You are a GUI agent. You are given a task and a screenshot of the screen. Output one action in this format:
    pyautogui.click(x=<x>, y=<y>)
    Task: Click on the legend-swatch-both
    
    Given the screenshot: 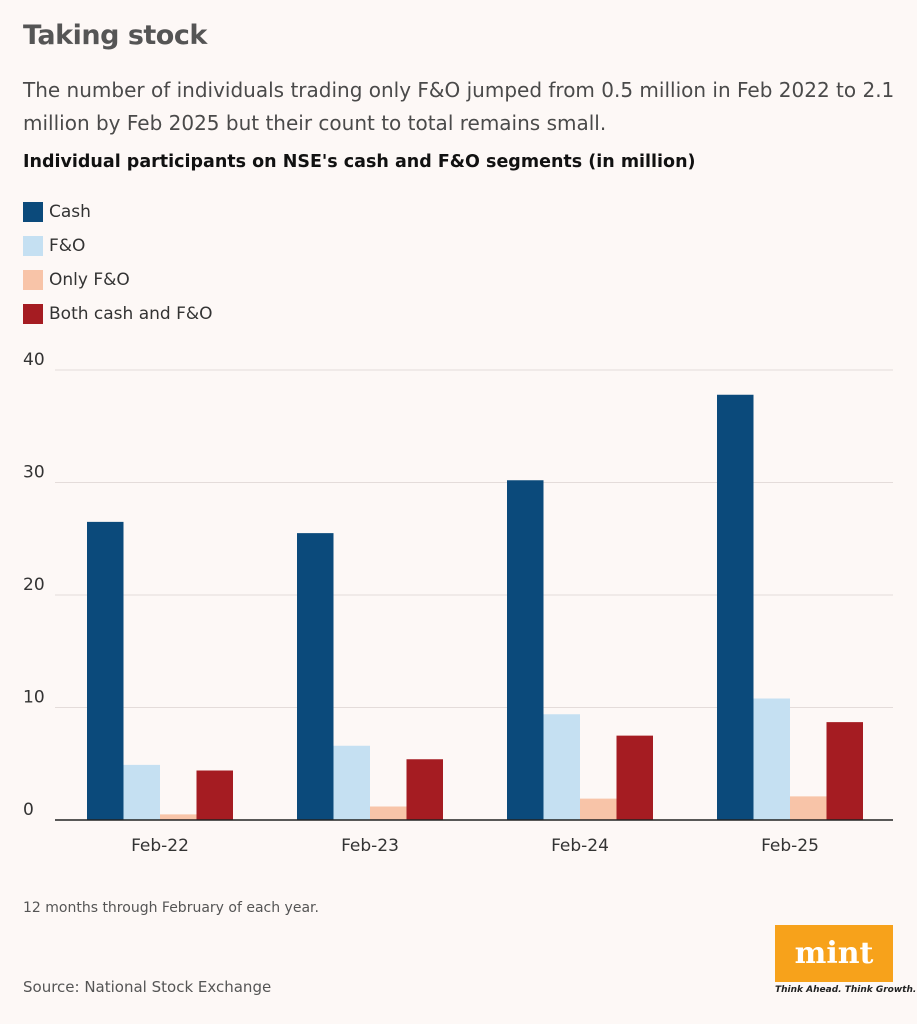 What is the action you would take?
    pyautogui.click(x=33, y=314)
    